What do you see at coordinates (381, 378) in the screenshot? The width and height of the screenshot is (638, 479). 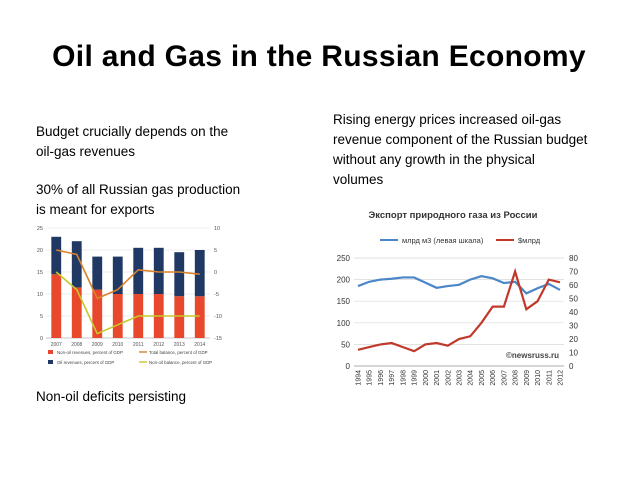 I see `x-tick-label: 1996` at bounding box center [381, 378].